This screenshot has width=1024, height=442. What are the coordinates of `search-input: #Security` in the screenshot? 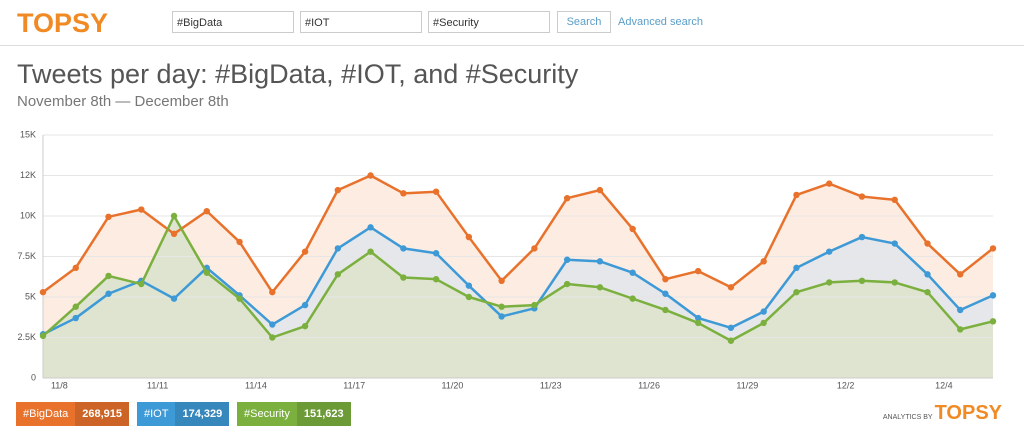 It's located at (489, 22).